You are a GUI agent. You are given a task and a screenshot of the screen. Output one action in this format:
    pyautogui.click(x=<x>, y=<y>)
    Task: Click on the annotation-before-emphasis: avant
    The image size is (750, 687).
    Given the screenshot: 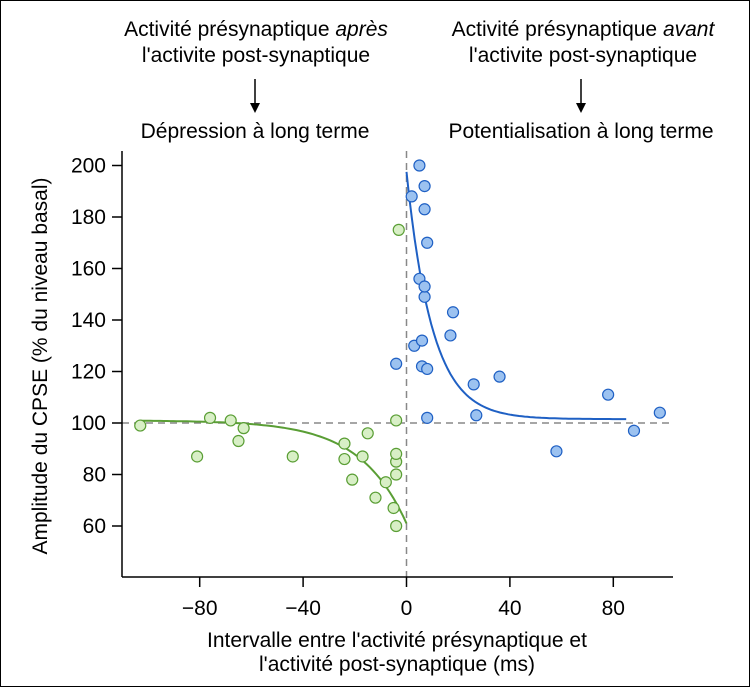 What is the action you would take?
    pyautogui.click(x=688, y=29)
    